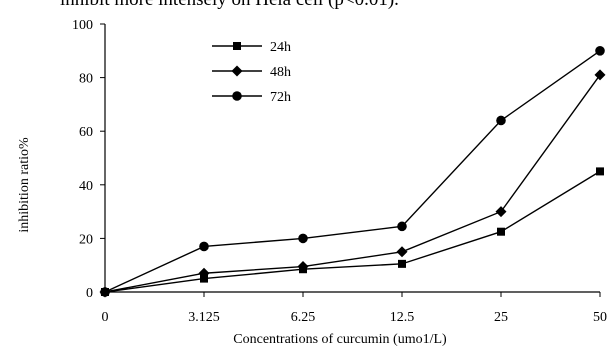 The image size is (614, 347). Describe the element at coordinates (24, 185) in the screenshot. I see `y-axis-title: inhibition ratio%` at that location.